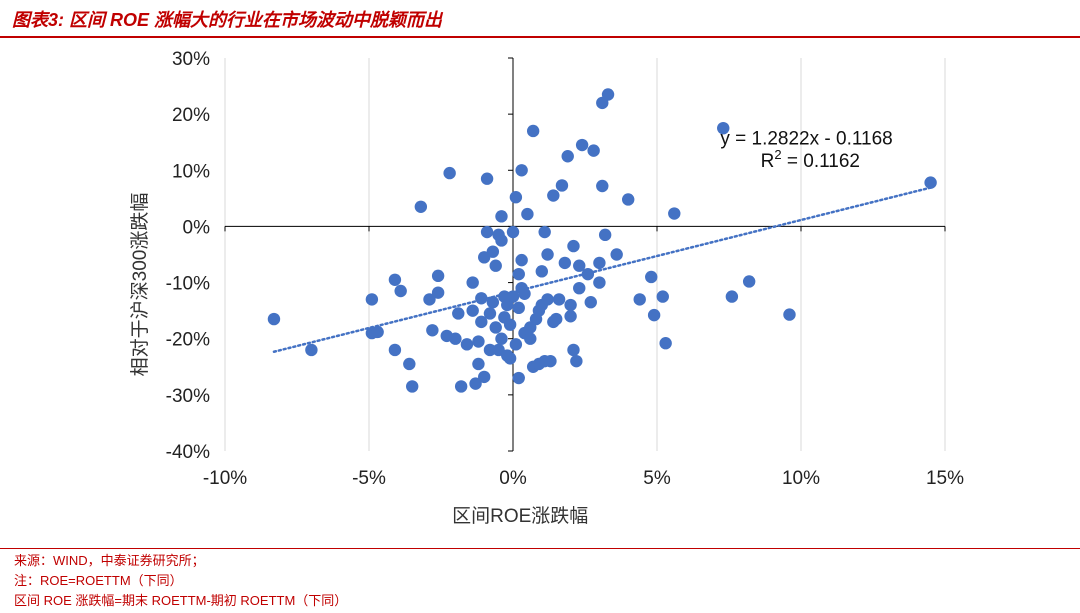 The image size is (1080, 613). Describe the element at coordinates (188, 340) in the screenshot. I see `y-tick-label: -20%` at that location.